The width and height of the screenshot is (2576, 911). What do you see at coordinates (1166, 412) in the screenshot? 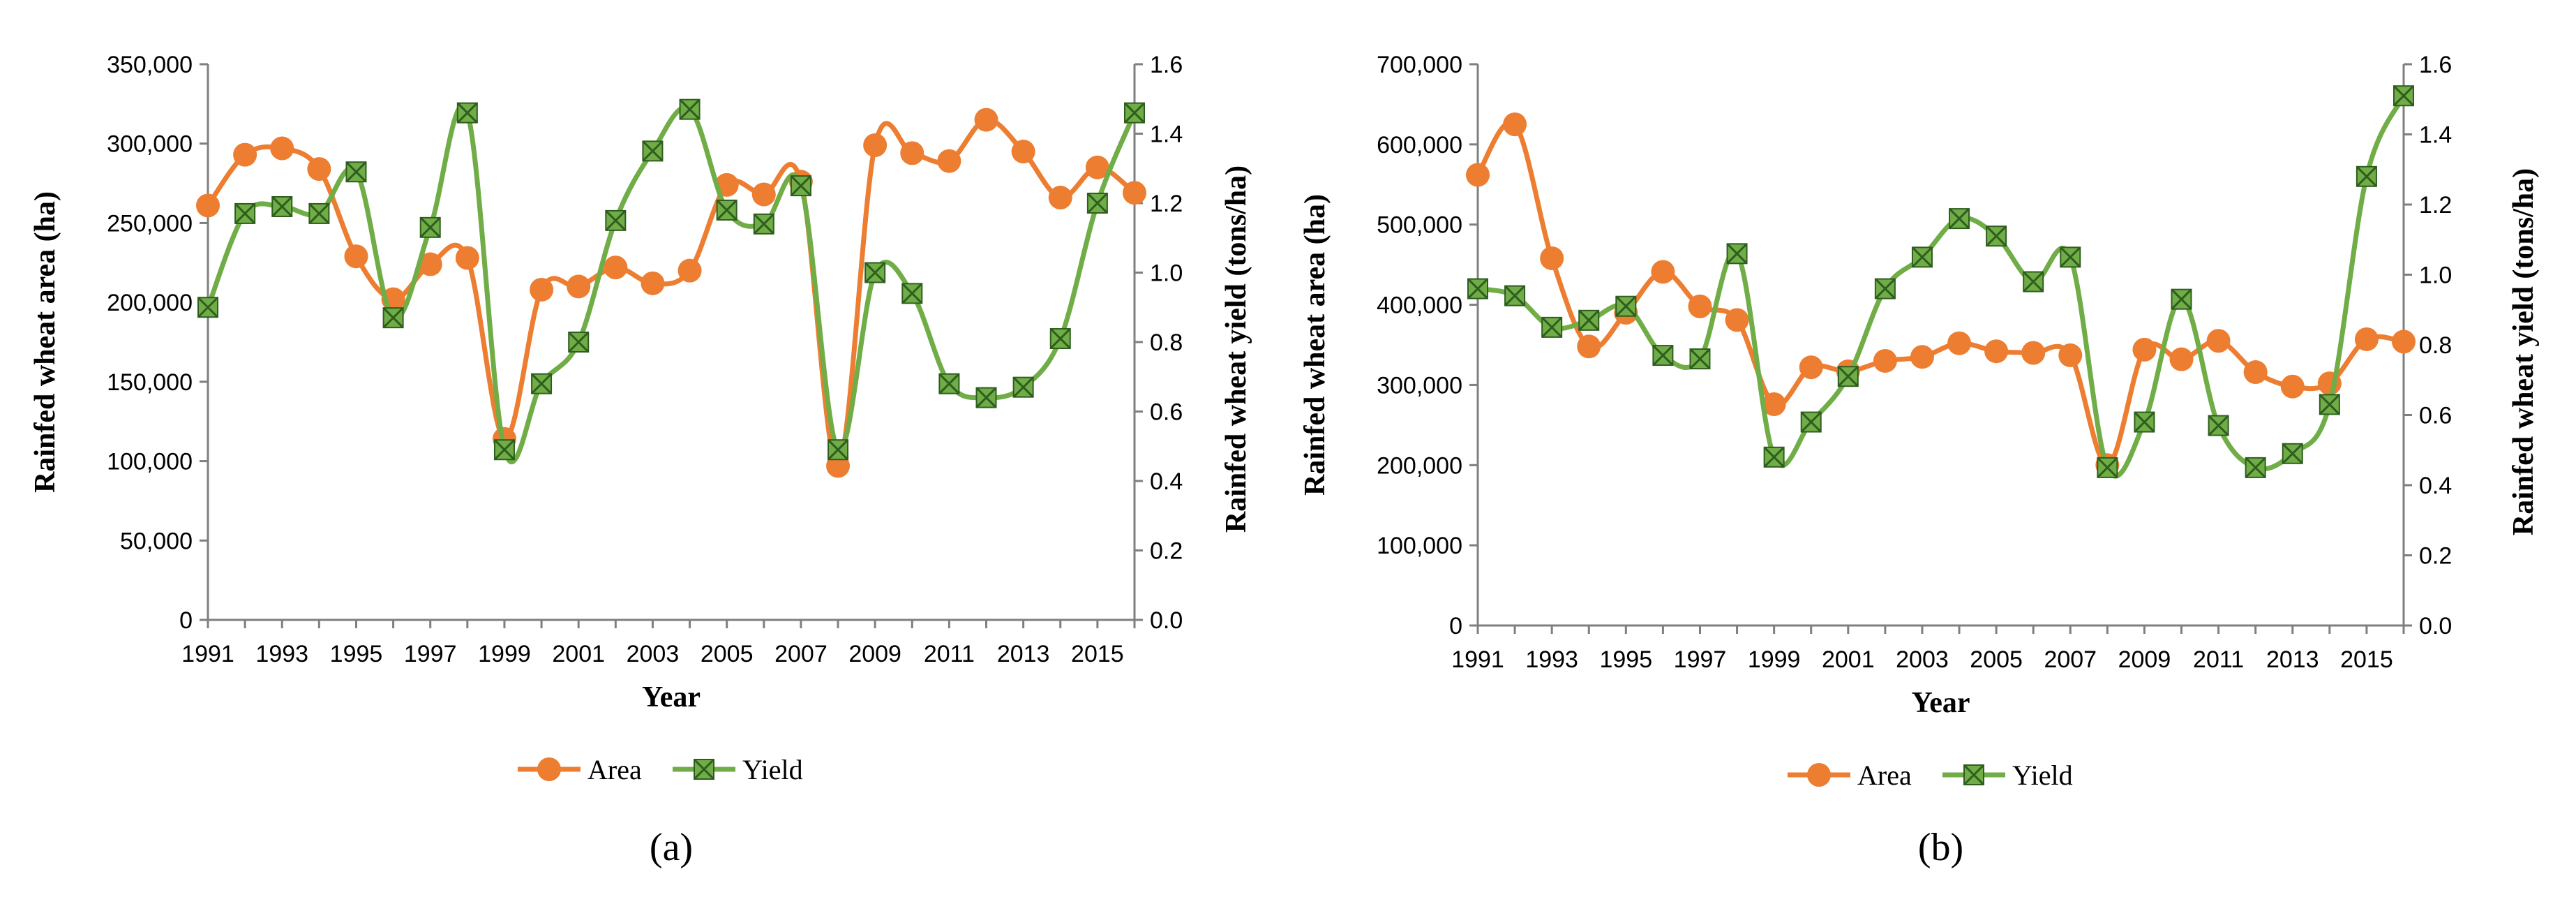
I see `right-y-tick-label: 0.6` at bounding box center [1166, 412].